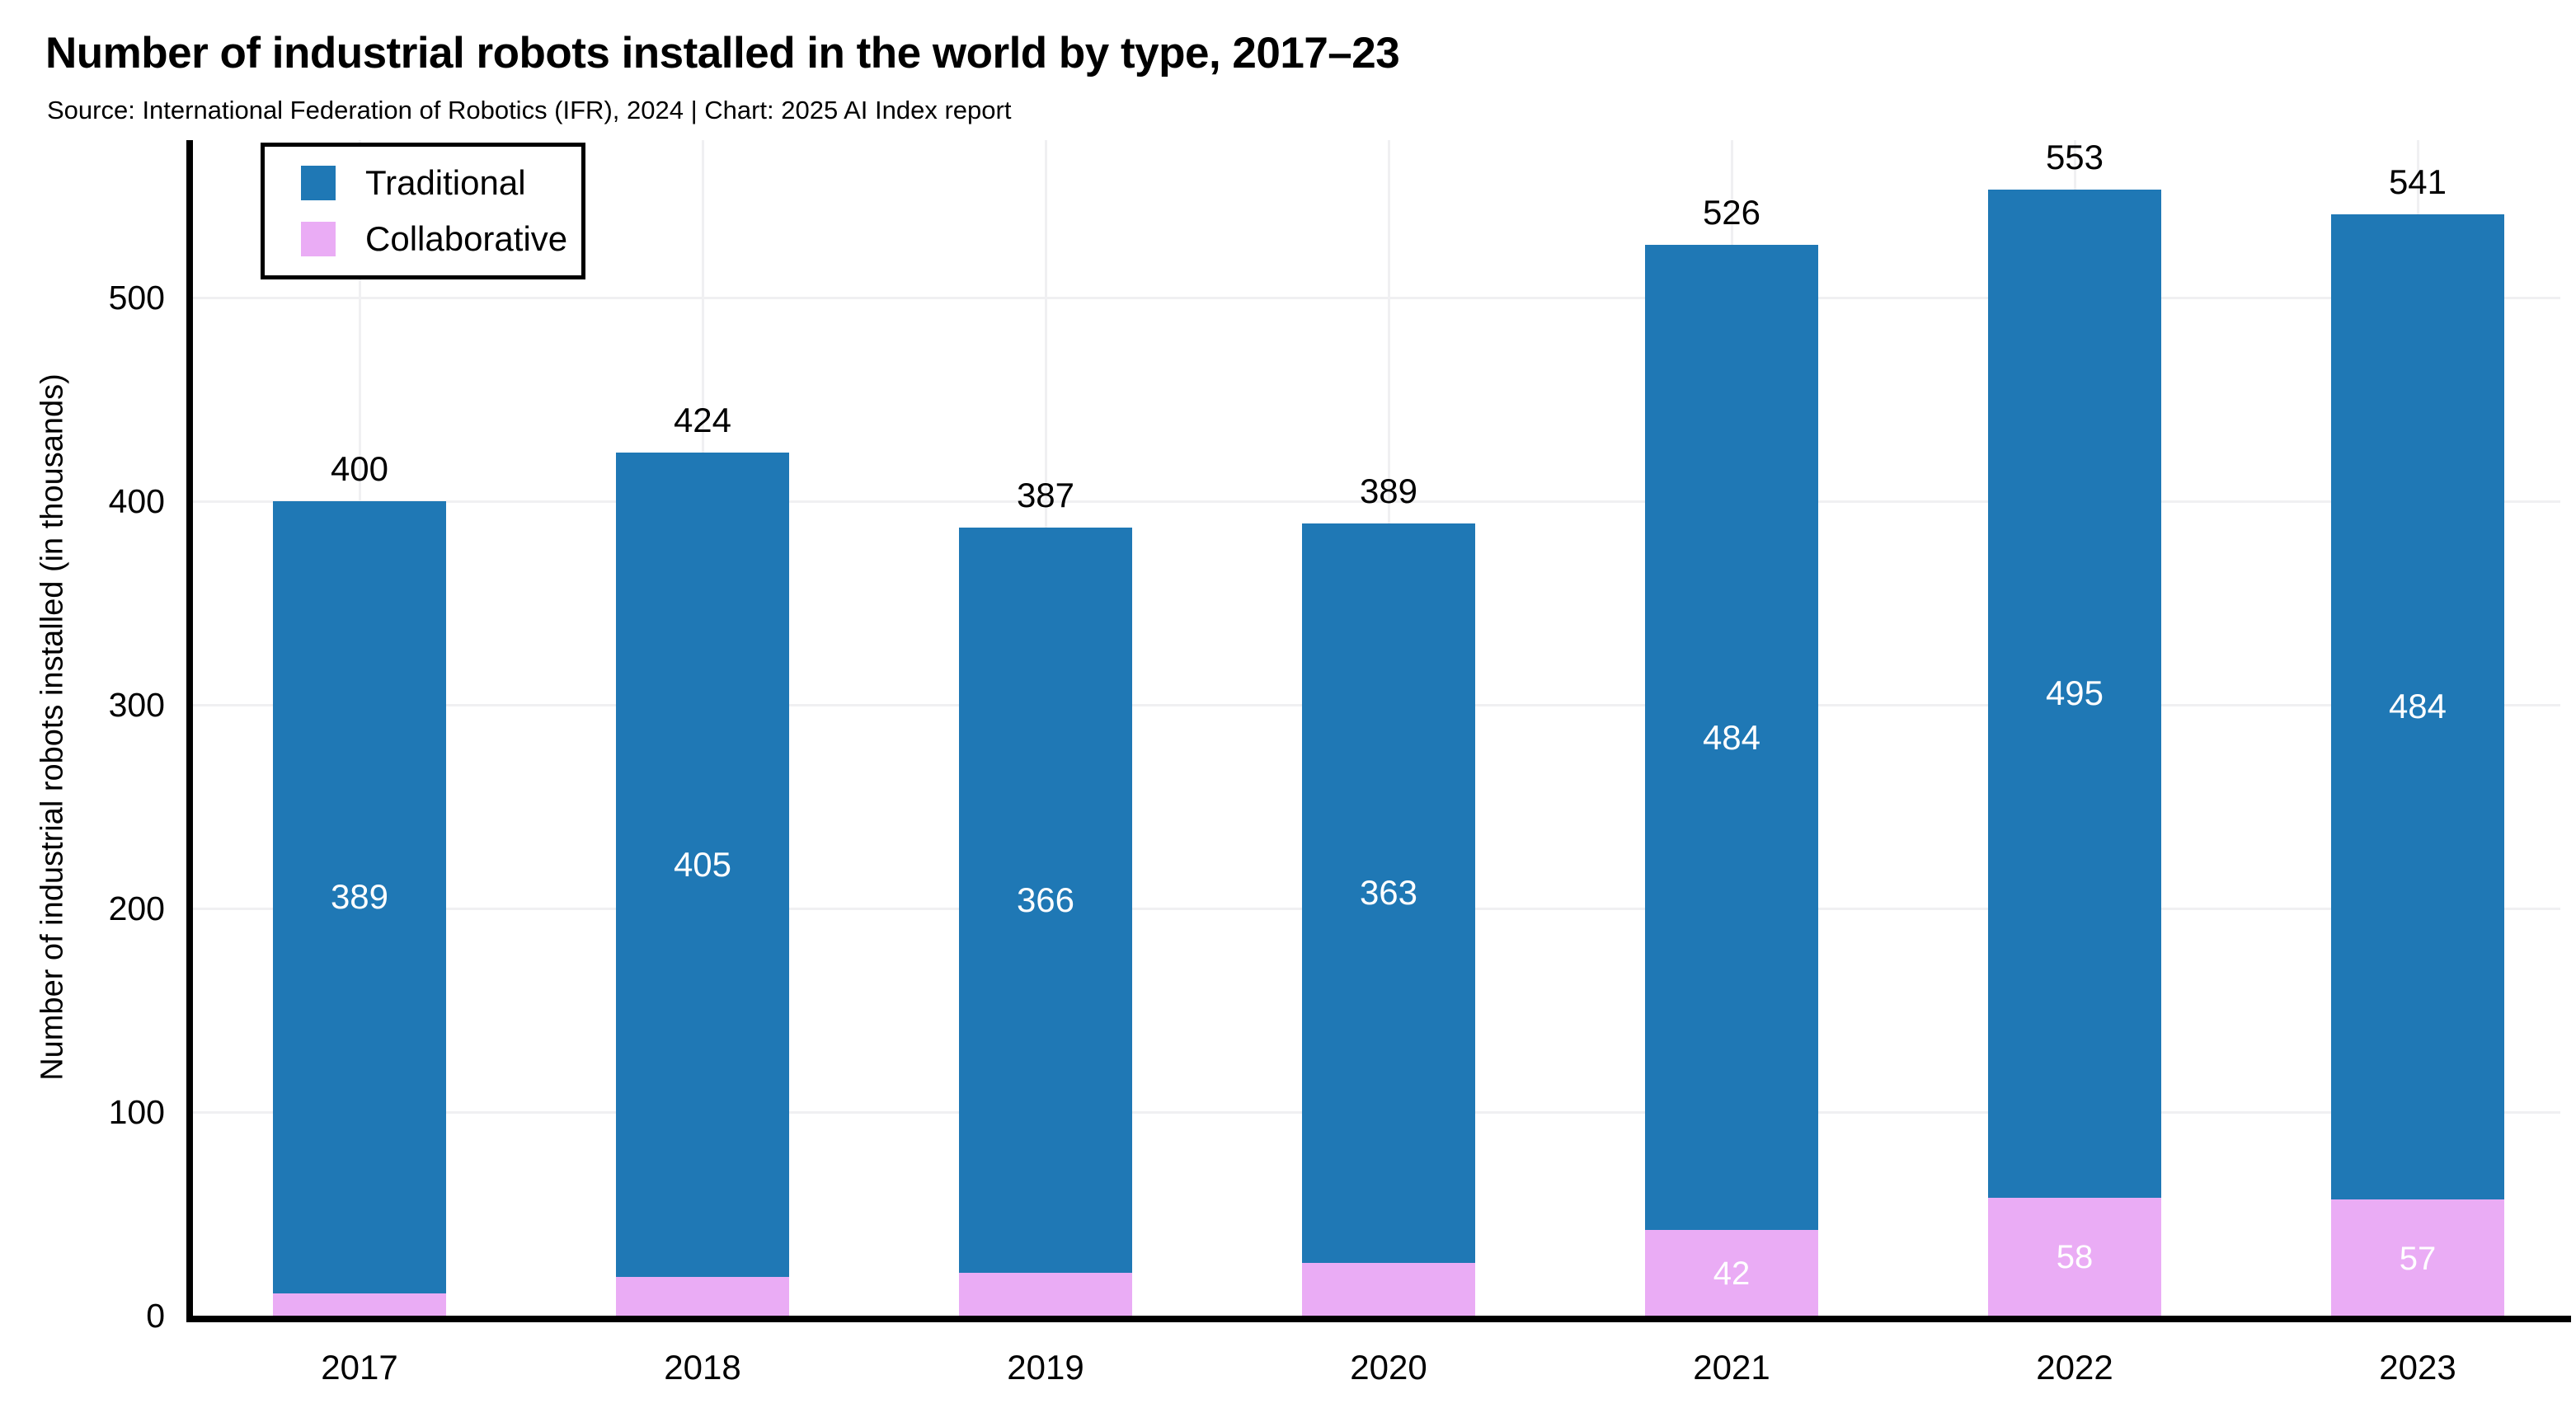  I want to click on bar-segment-traditional-2017, so click(359, 897).